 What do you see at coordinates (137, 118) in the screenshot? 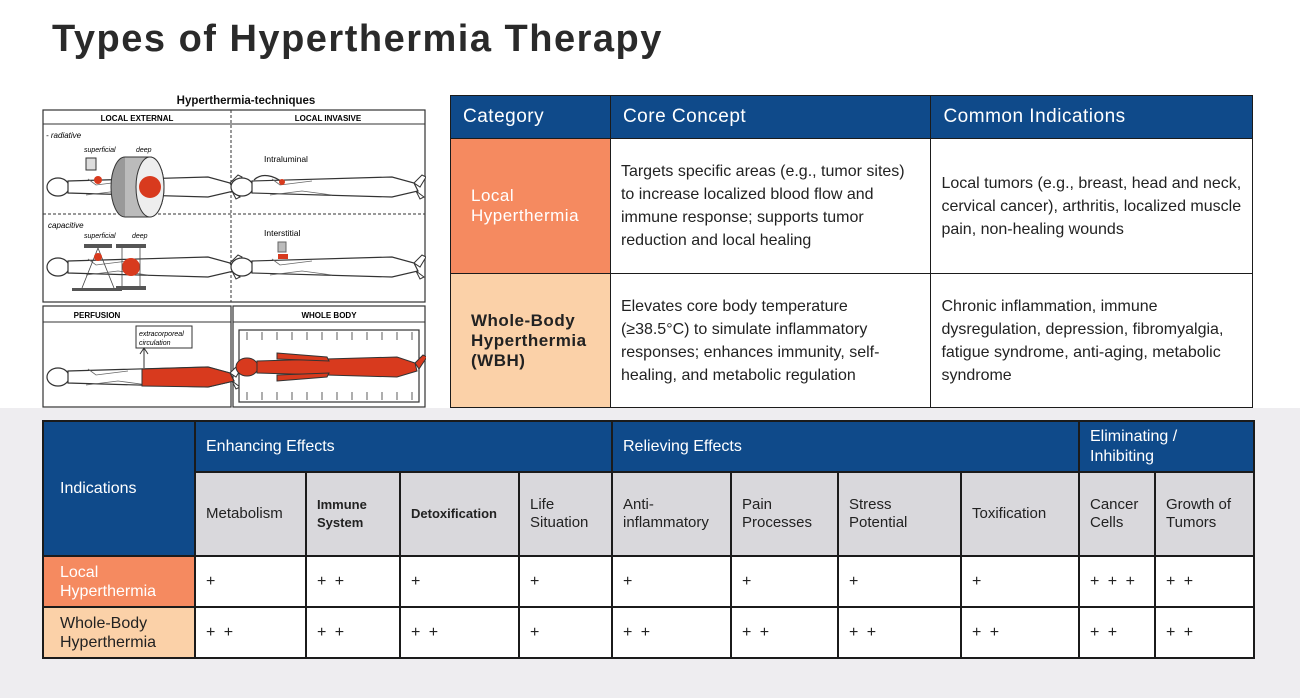
I see `panel-local-external: LOCAL EXTERNAL` at bounding box center [137, 118].